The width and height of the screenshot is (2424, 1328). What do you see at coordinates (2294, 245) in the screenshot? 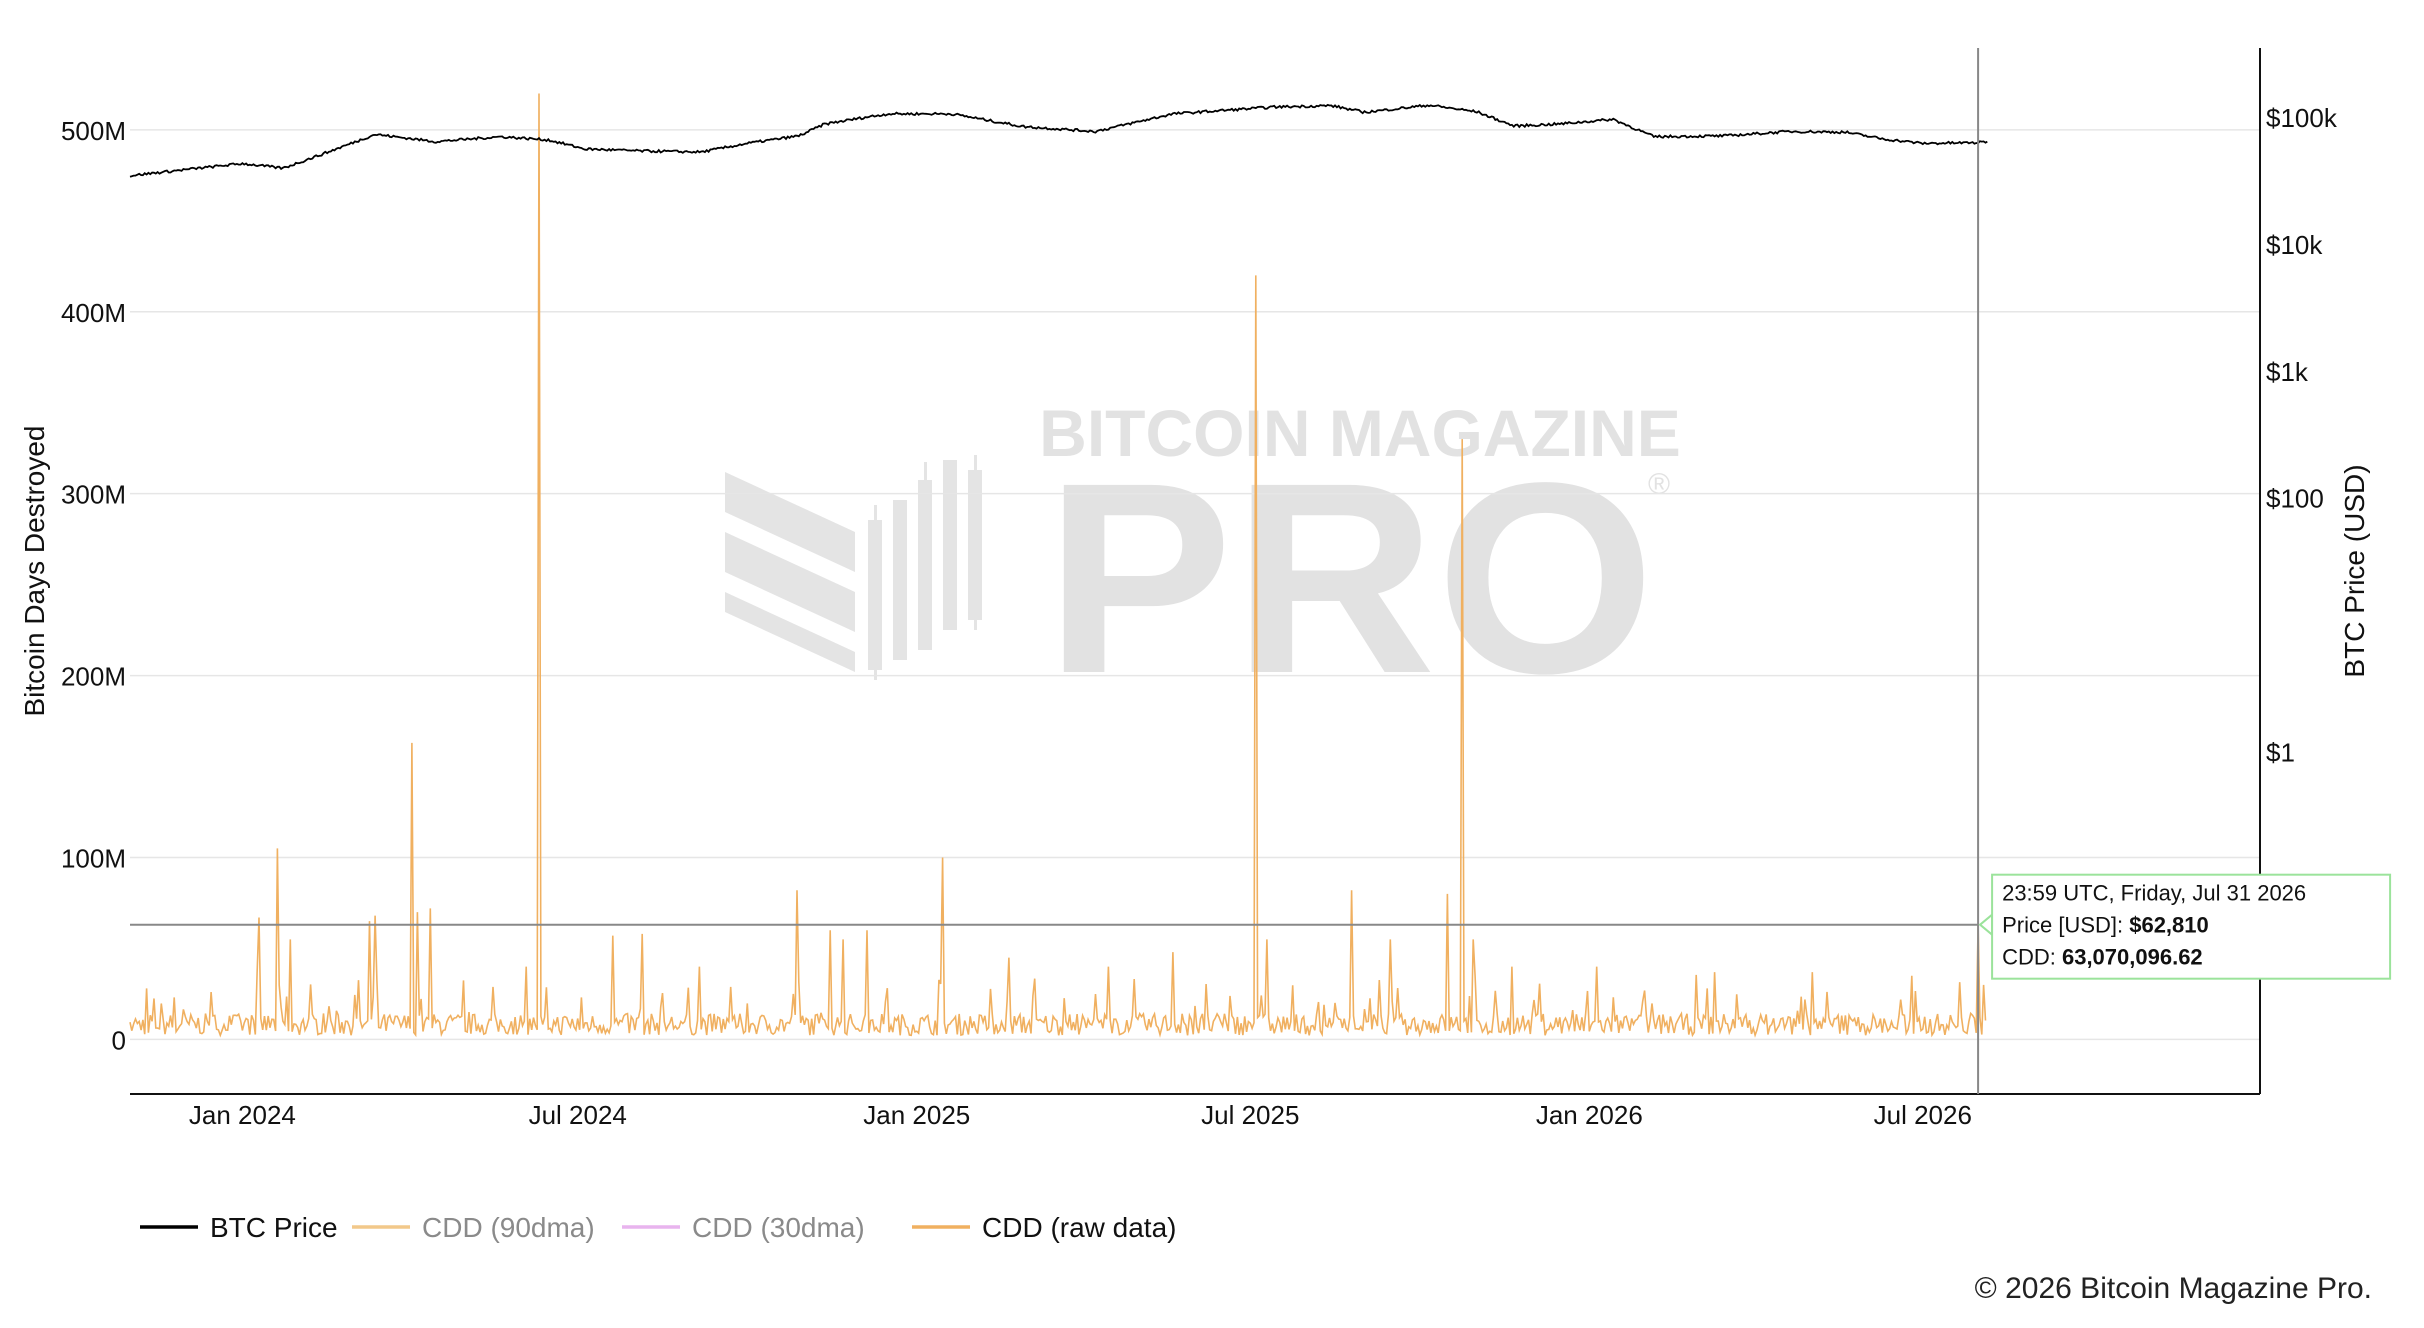
I see `y-right-tick-label: $10k` at bounding box center [2294, 245].